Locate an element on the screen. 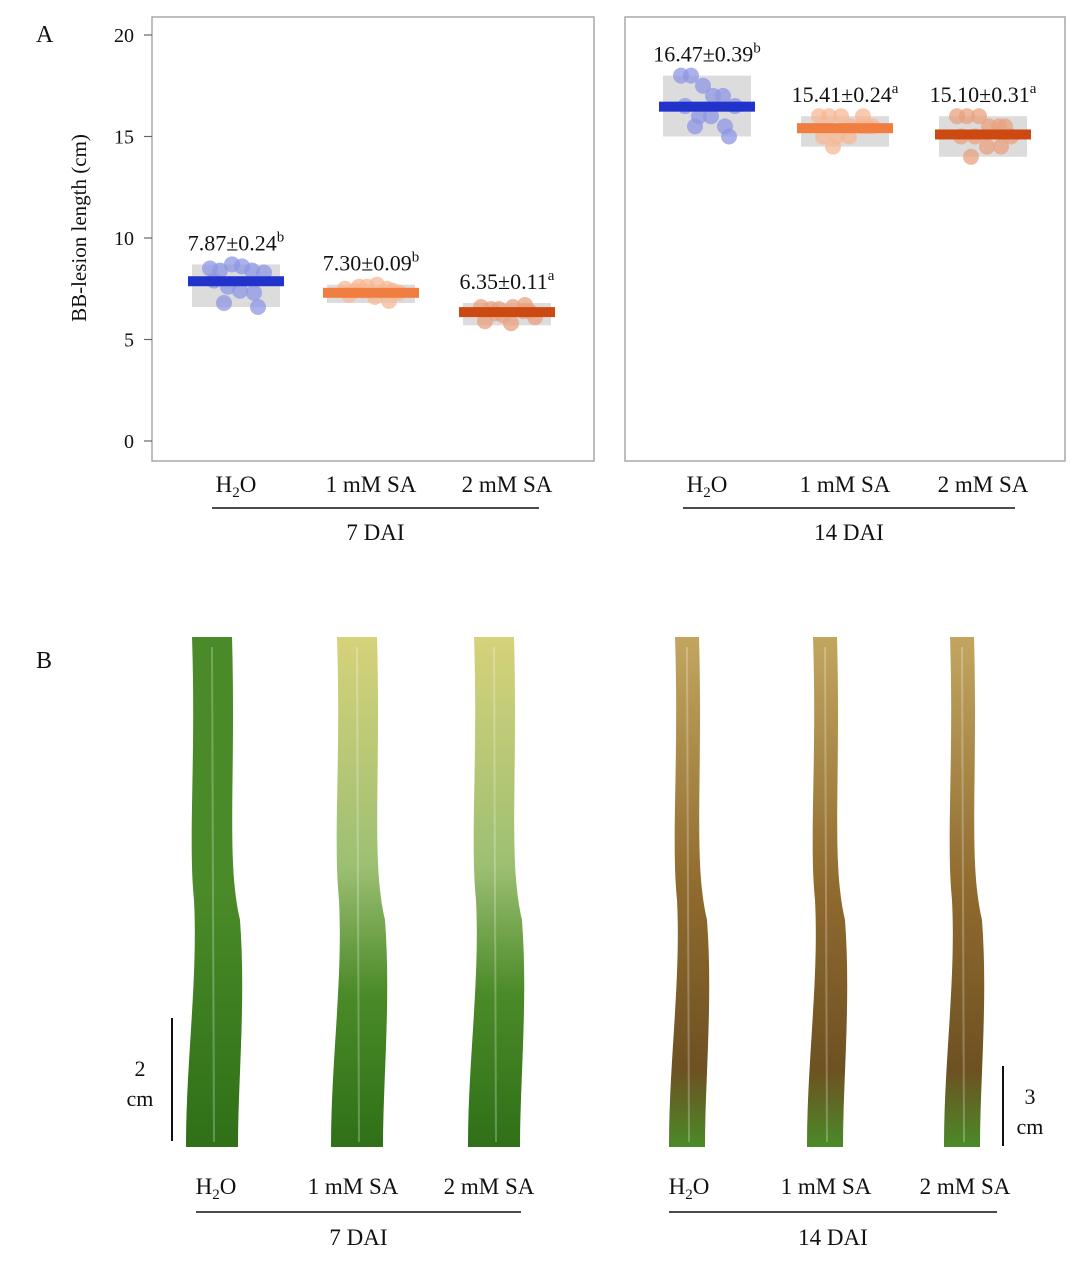 The width and height of the screenshot is (1082, 1267). leaf-midrib-1-mm-sa-7-dai is located at coordinates (358, 894).